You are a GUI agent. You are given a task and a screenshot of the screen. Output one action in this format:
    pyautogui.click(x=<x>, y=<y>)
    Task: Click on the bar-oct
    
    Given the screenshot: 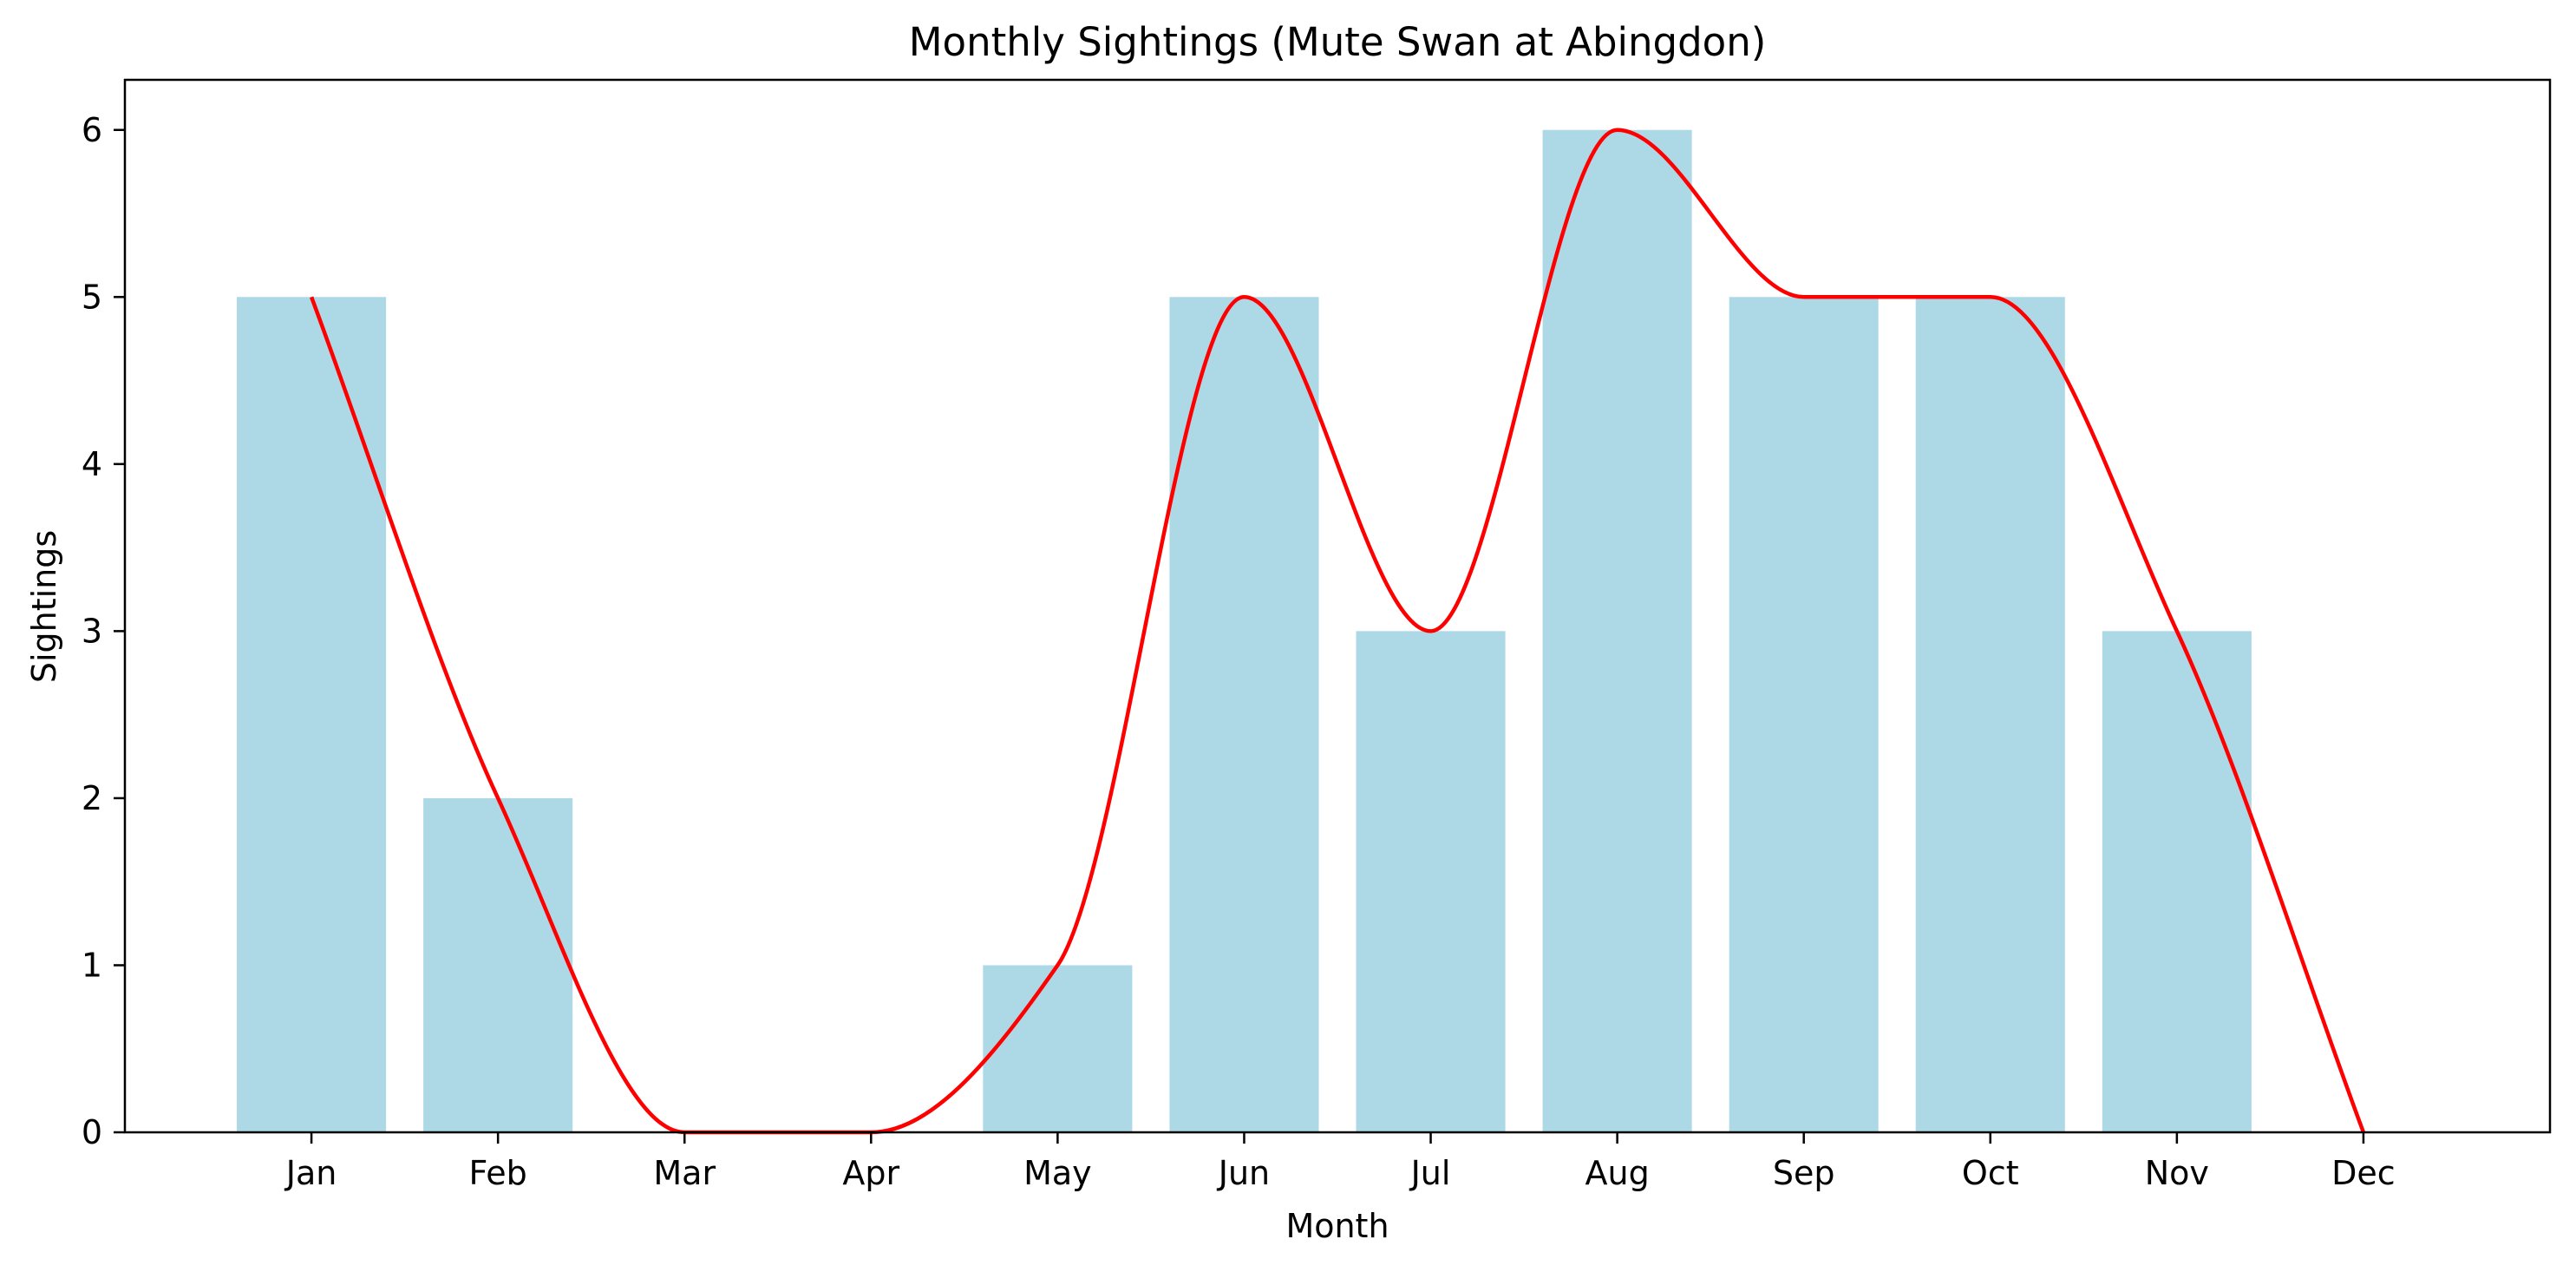 What is the action you would take?
    pyautogui.click(x=1990, y=714)
    